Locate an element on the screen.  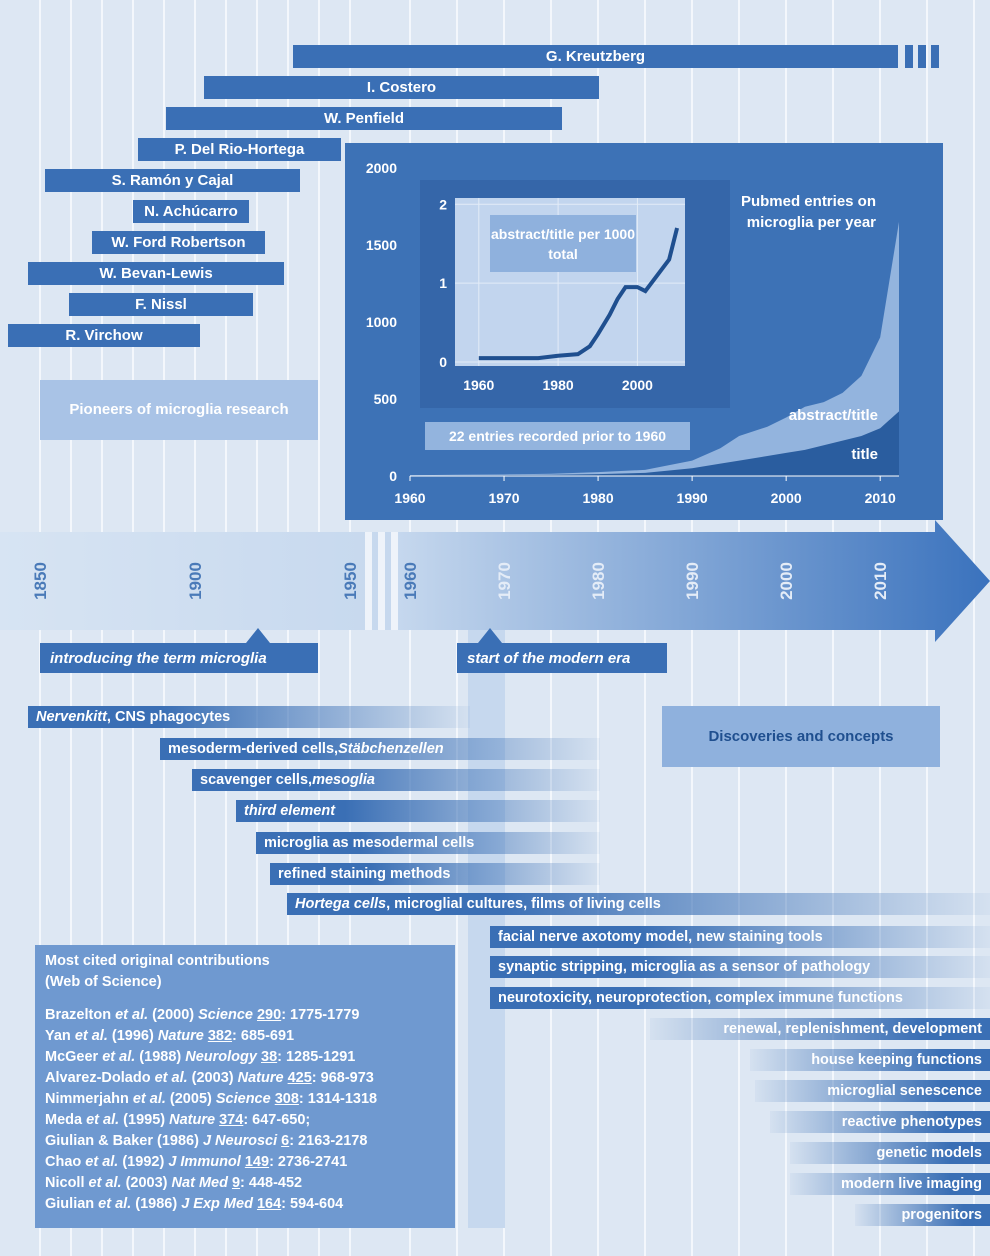
y-tick-label: 500 is located at coordinates (386, 399).